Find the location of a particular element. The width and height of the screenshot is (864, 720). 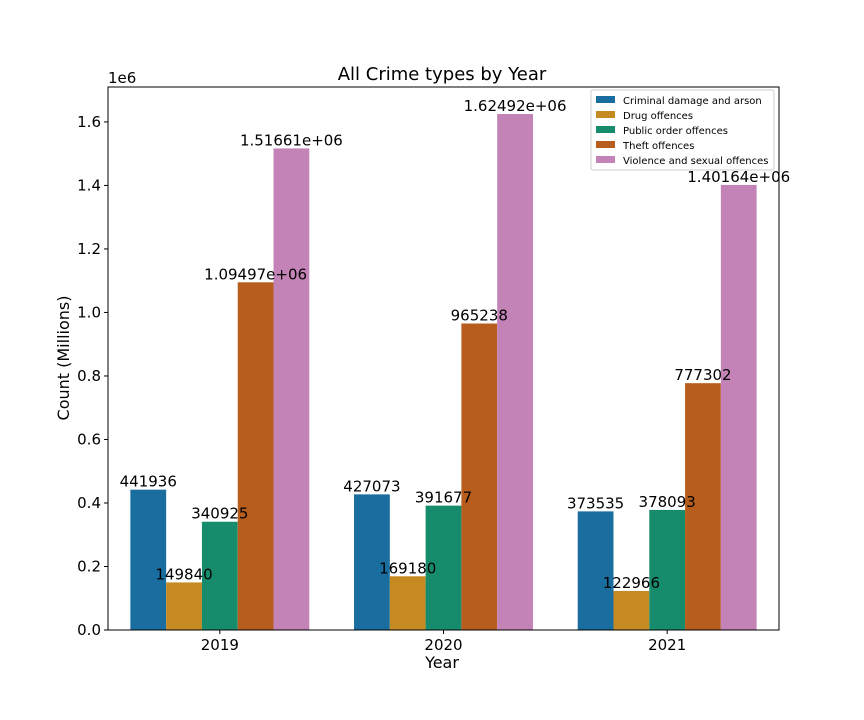

legend-label: Public order offences is located at coordinates (675, 131).